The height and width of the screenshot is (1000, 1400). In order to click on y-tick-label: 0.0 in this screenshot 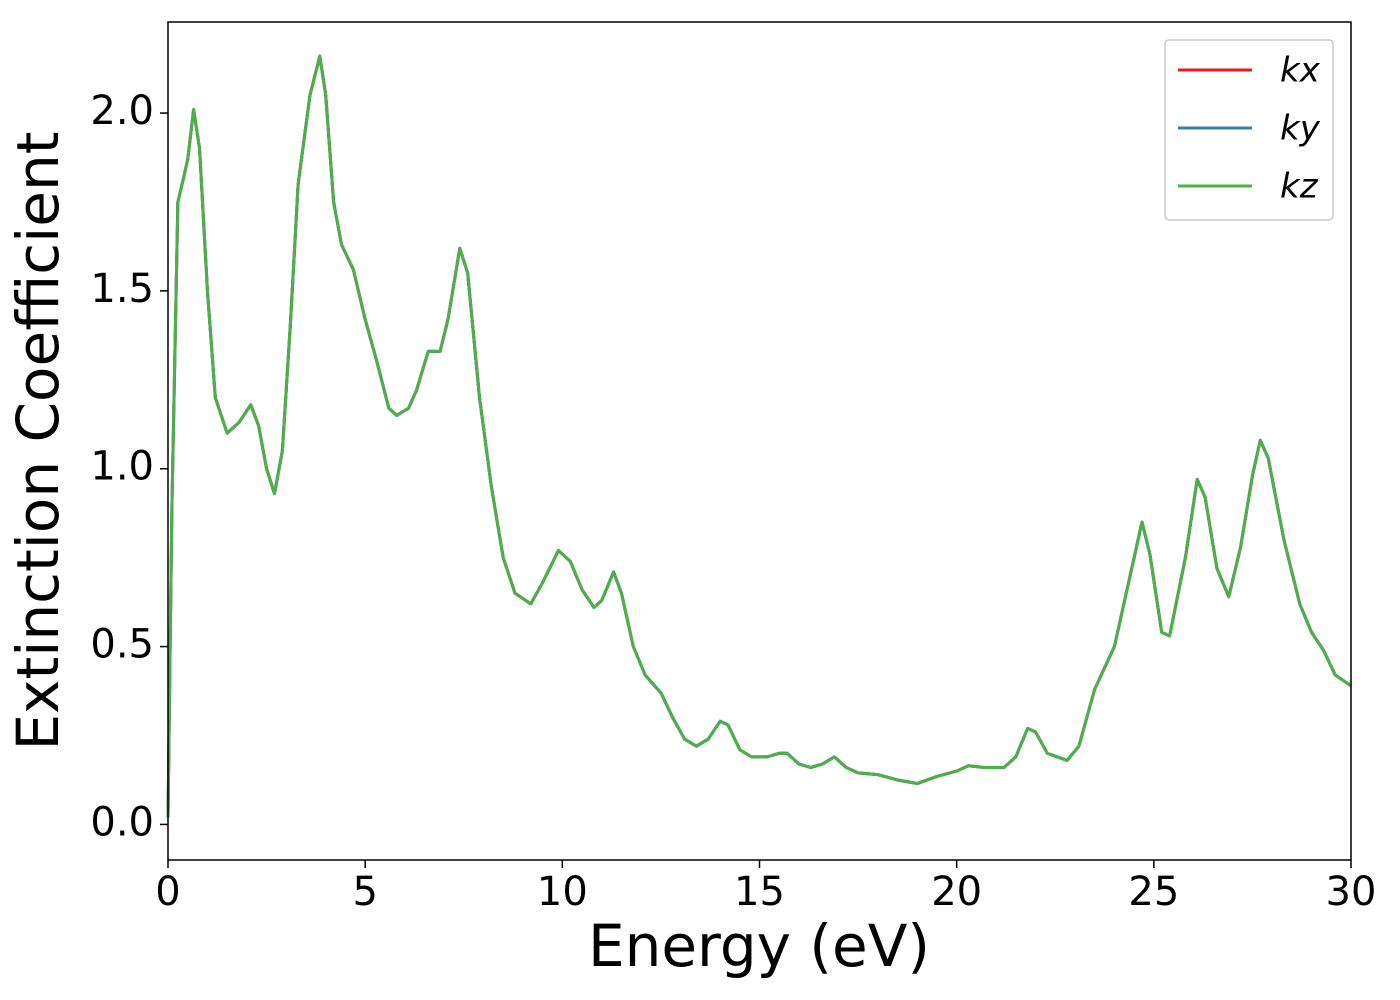, I will do `click(122, 822)`.